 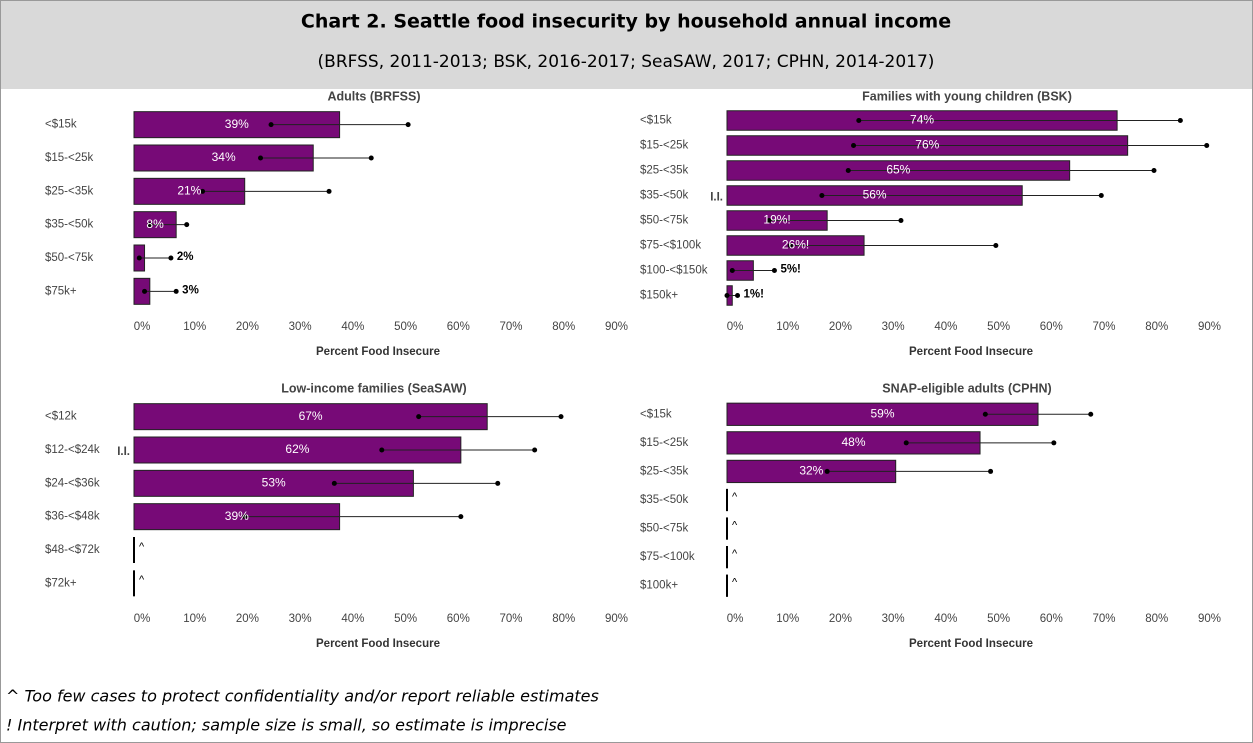 I want to click on value-label: 32%, so click(x=811, y=471).